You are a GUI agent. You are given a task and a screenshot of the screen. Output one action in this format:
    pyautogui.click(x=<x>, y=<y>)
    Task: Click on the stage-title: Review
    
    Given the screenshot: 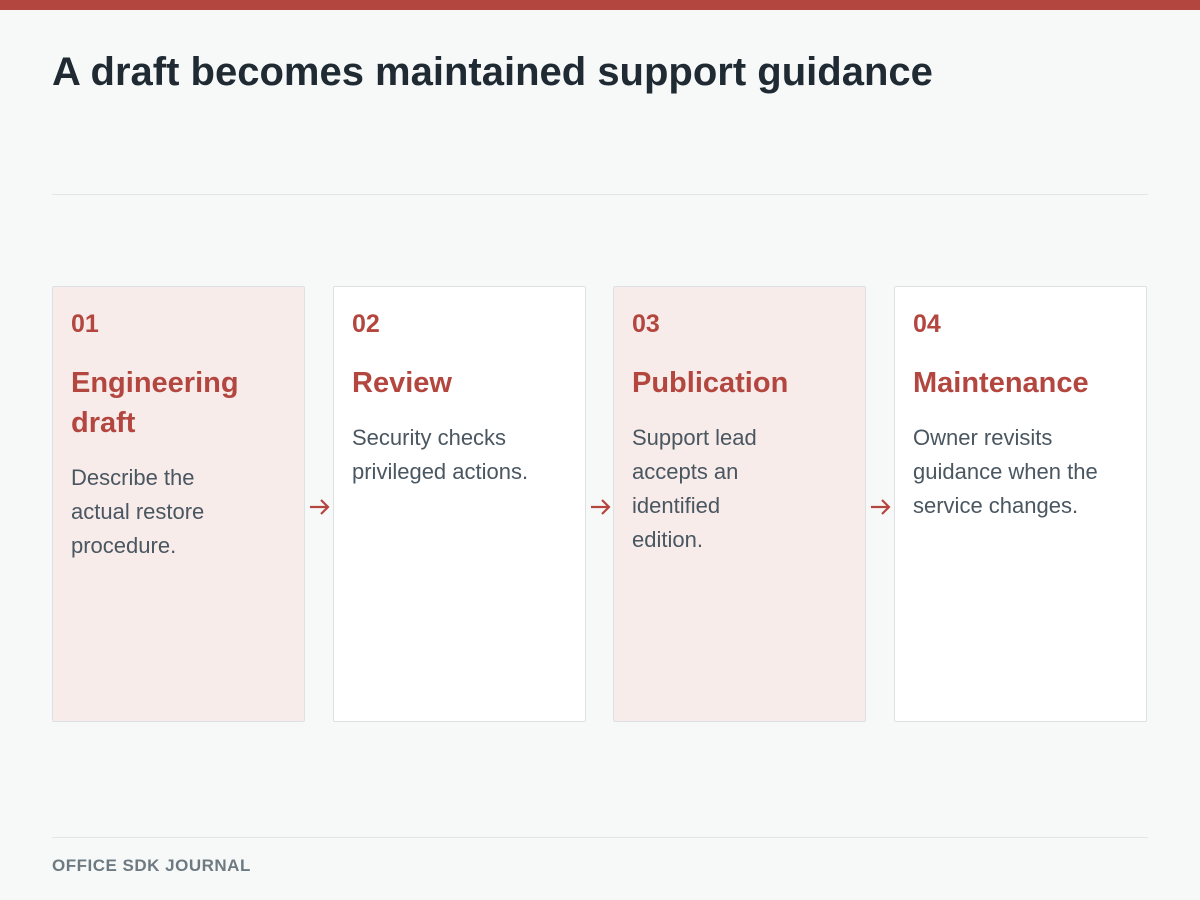 What is the action you would take?
    pyautogui.click(x=402, y=383)
    